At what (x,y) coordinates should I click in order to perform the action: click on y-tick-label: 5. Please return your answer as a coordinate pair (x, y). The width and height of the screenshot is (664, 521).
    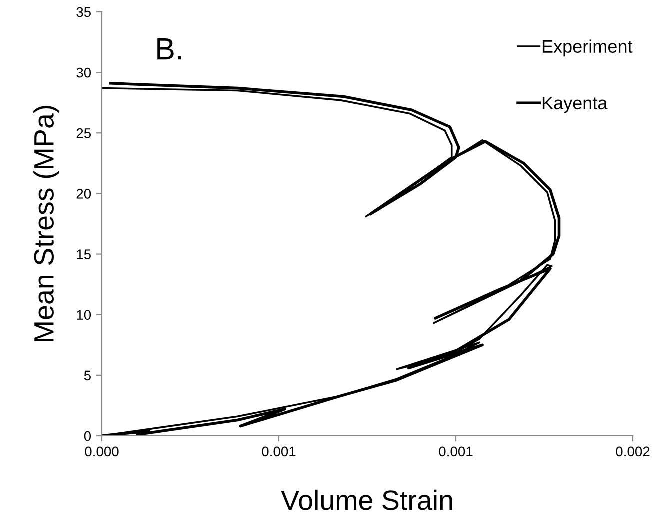
    Looking at the image, I should click on (87, 375).